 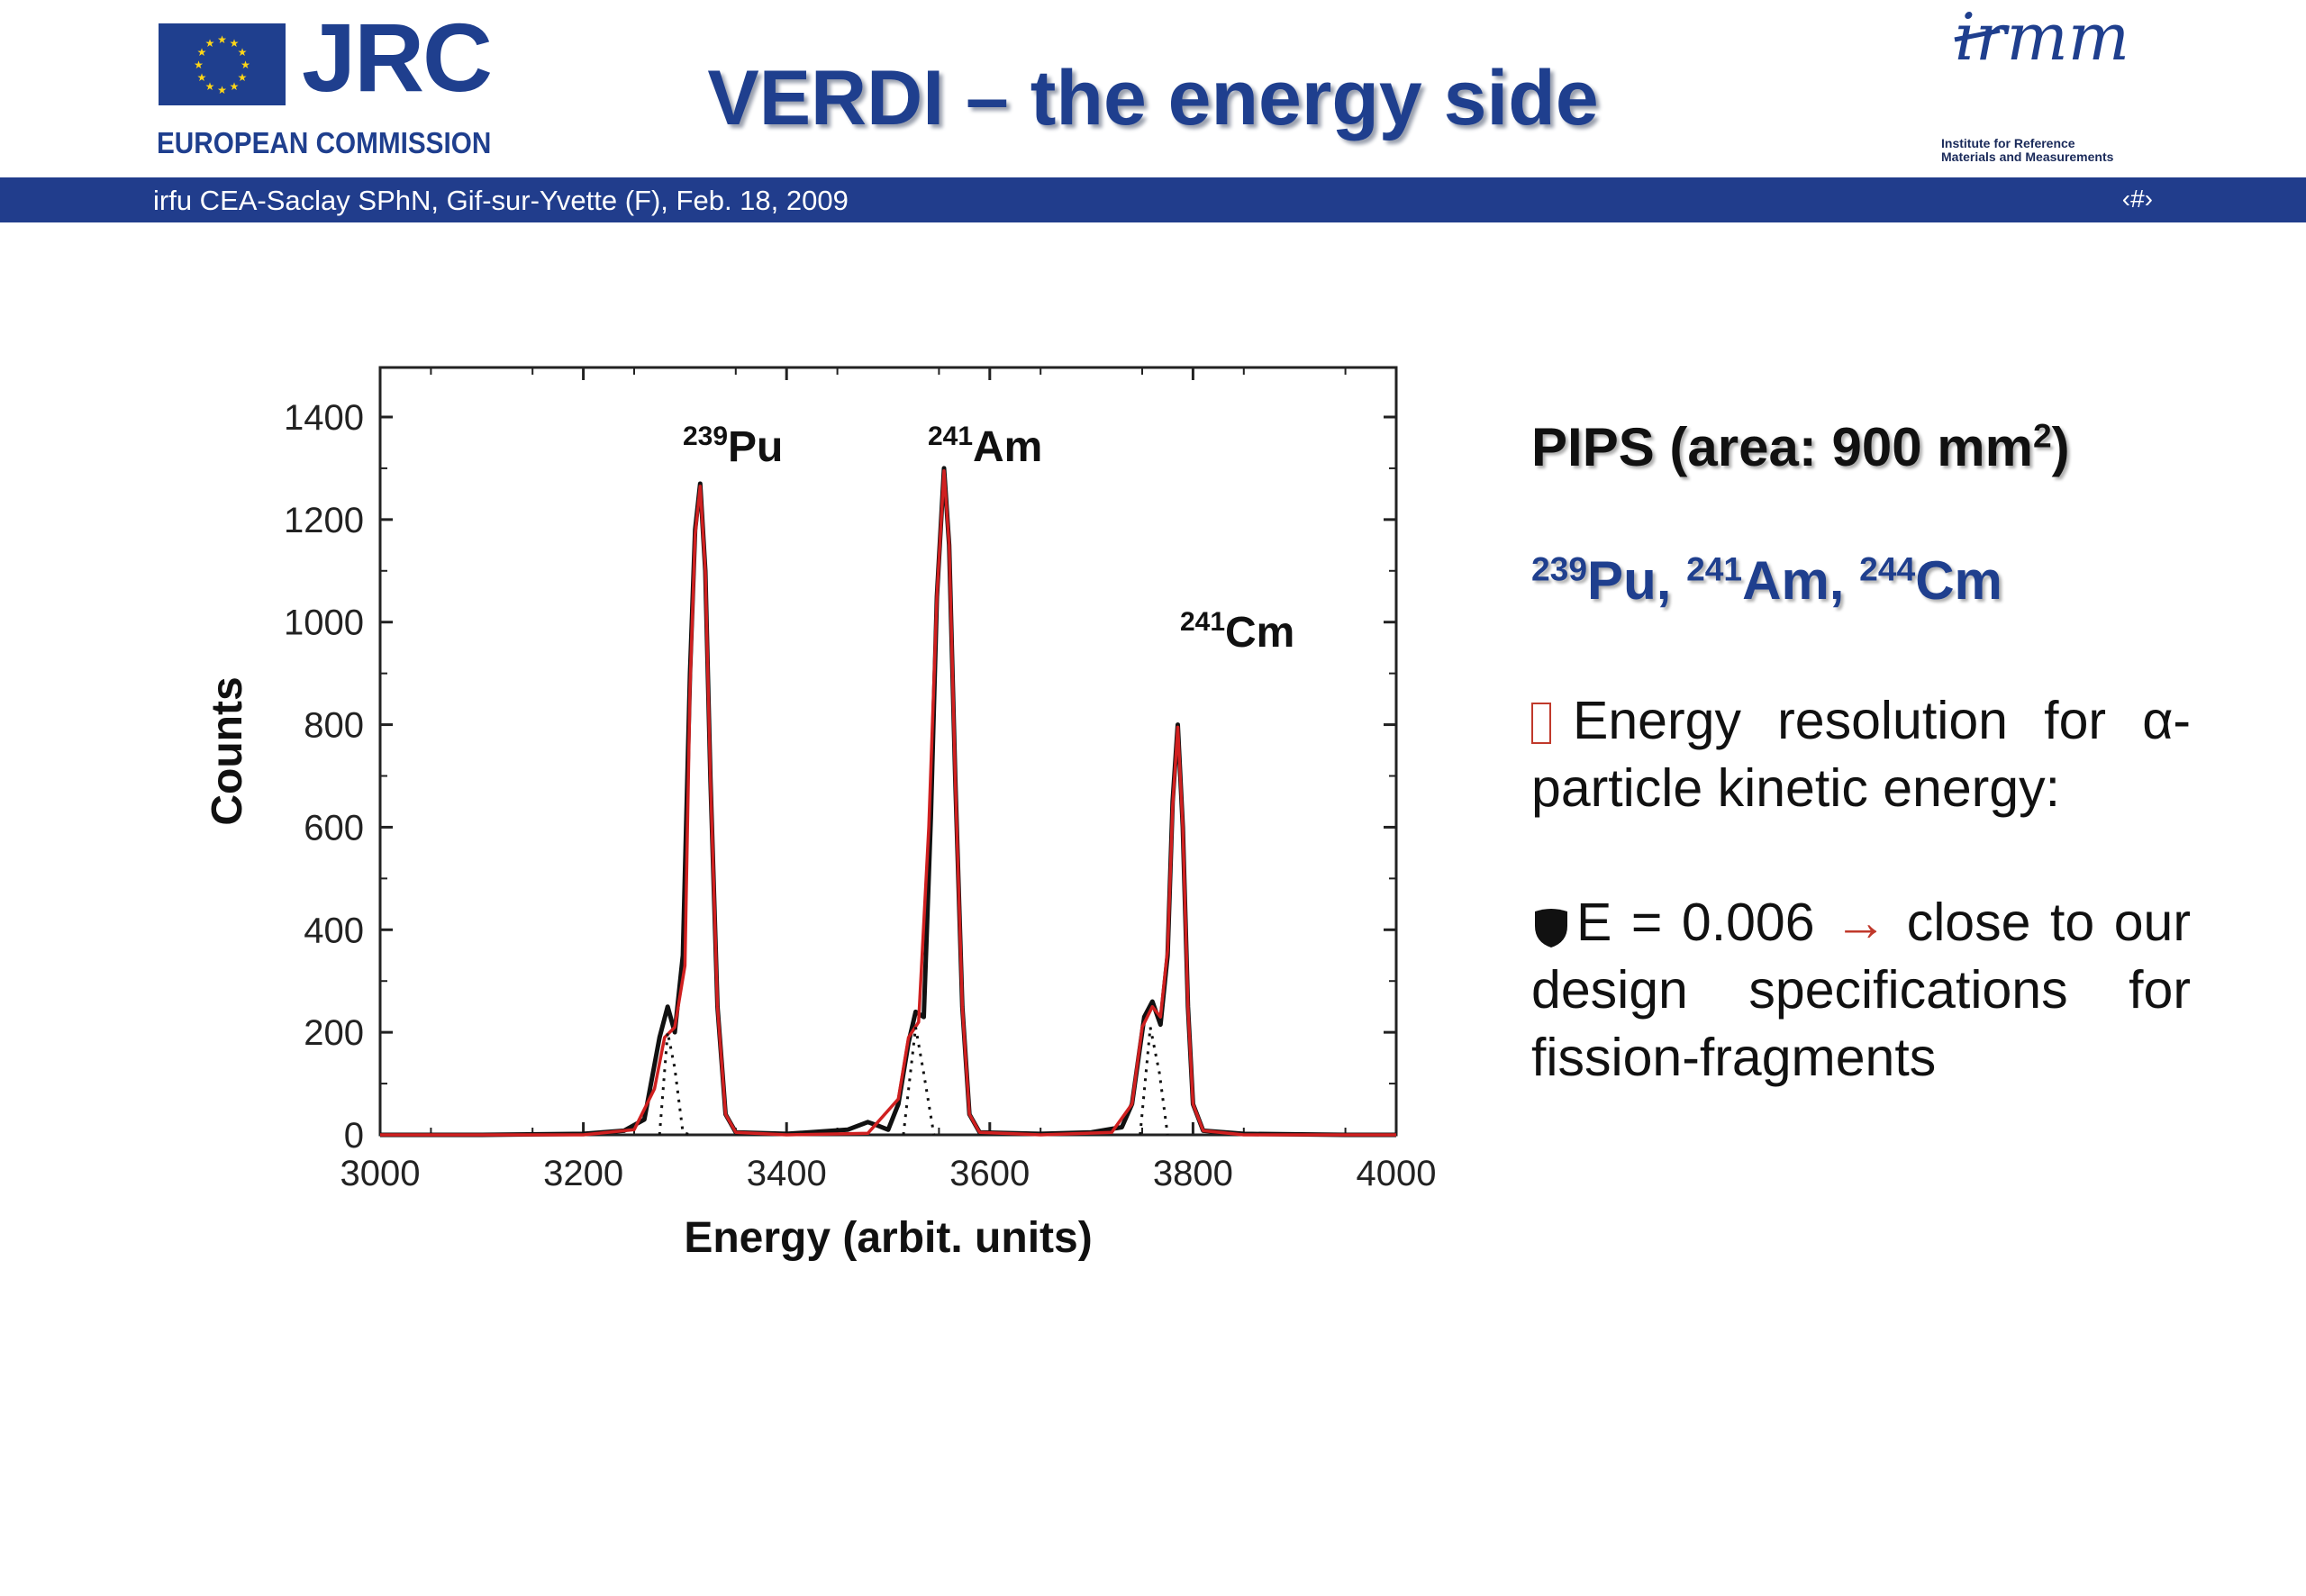 I want to click on x-tick-label: 3200, so click(x=583, y=1173).